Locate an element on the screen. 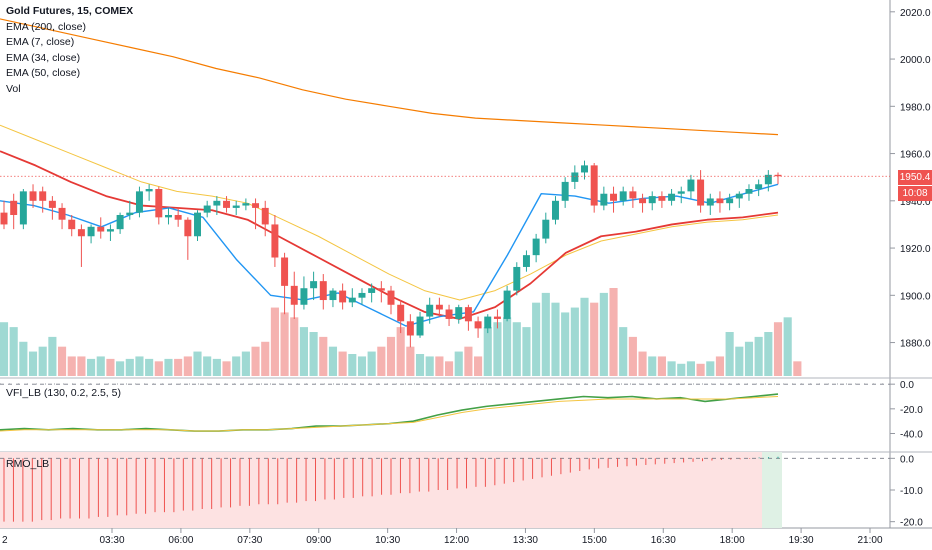 This screenshot has height=550, width=932. vfi-tick-label: -20.0 is located at coordinates (911, 410).